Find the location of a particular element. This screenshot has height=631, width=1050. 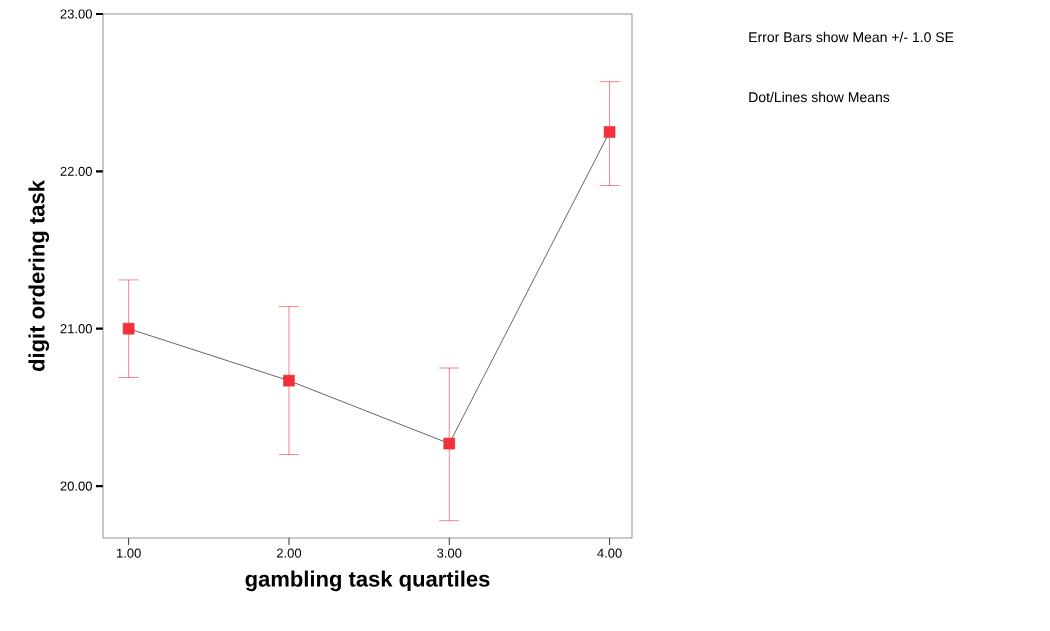

text: Error Bars show Mean +/- 1.0 SE is located at coordinates (851, 37).